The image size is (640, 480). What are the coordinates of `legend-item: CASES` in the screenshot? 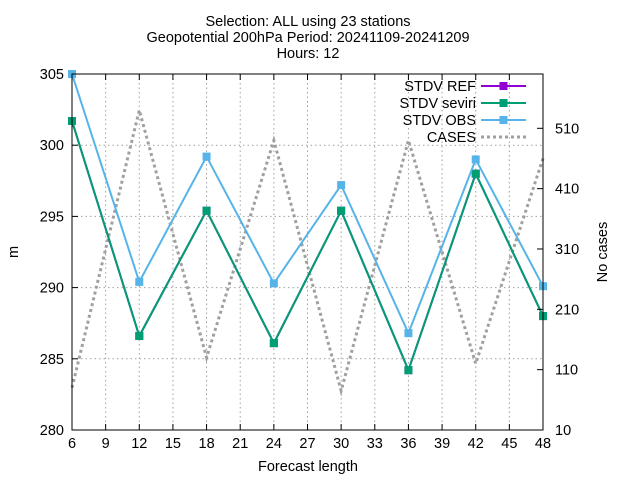 It's located at (476, 138).